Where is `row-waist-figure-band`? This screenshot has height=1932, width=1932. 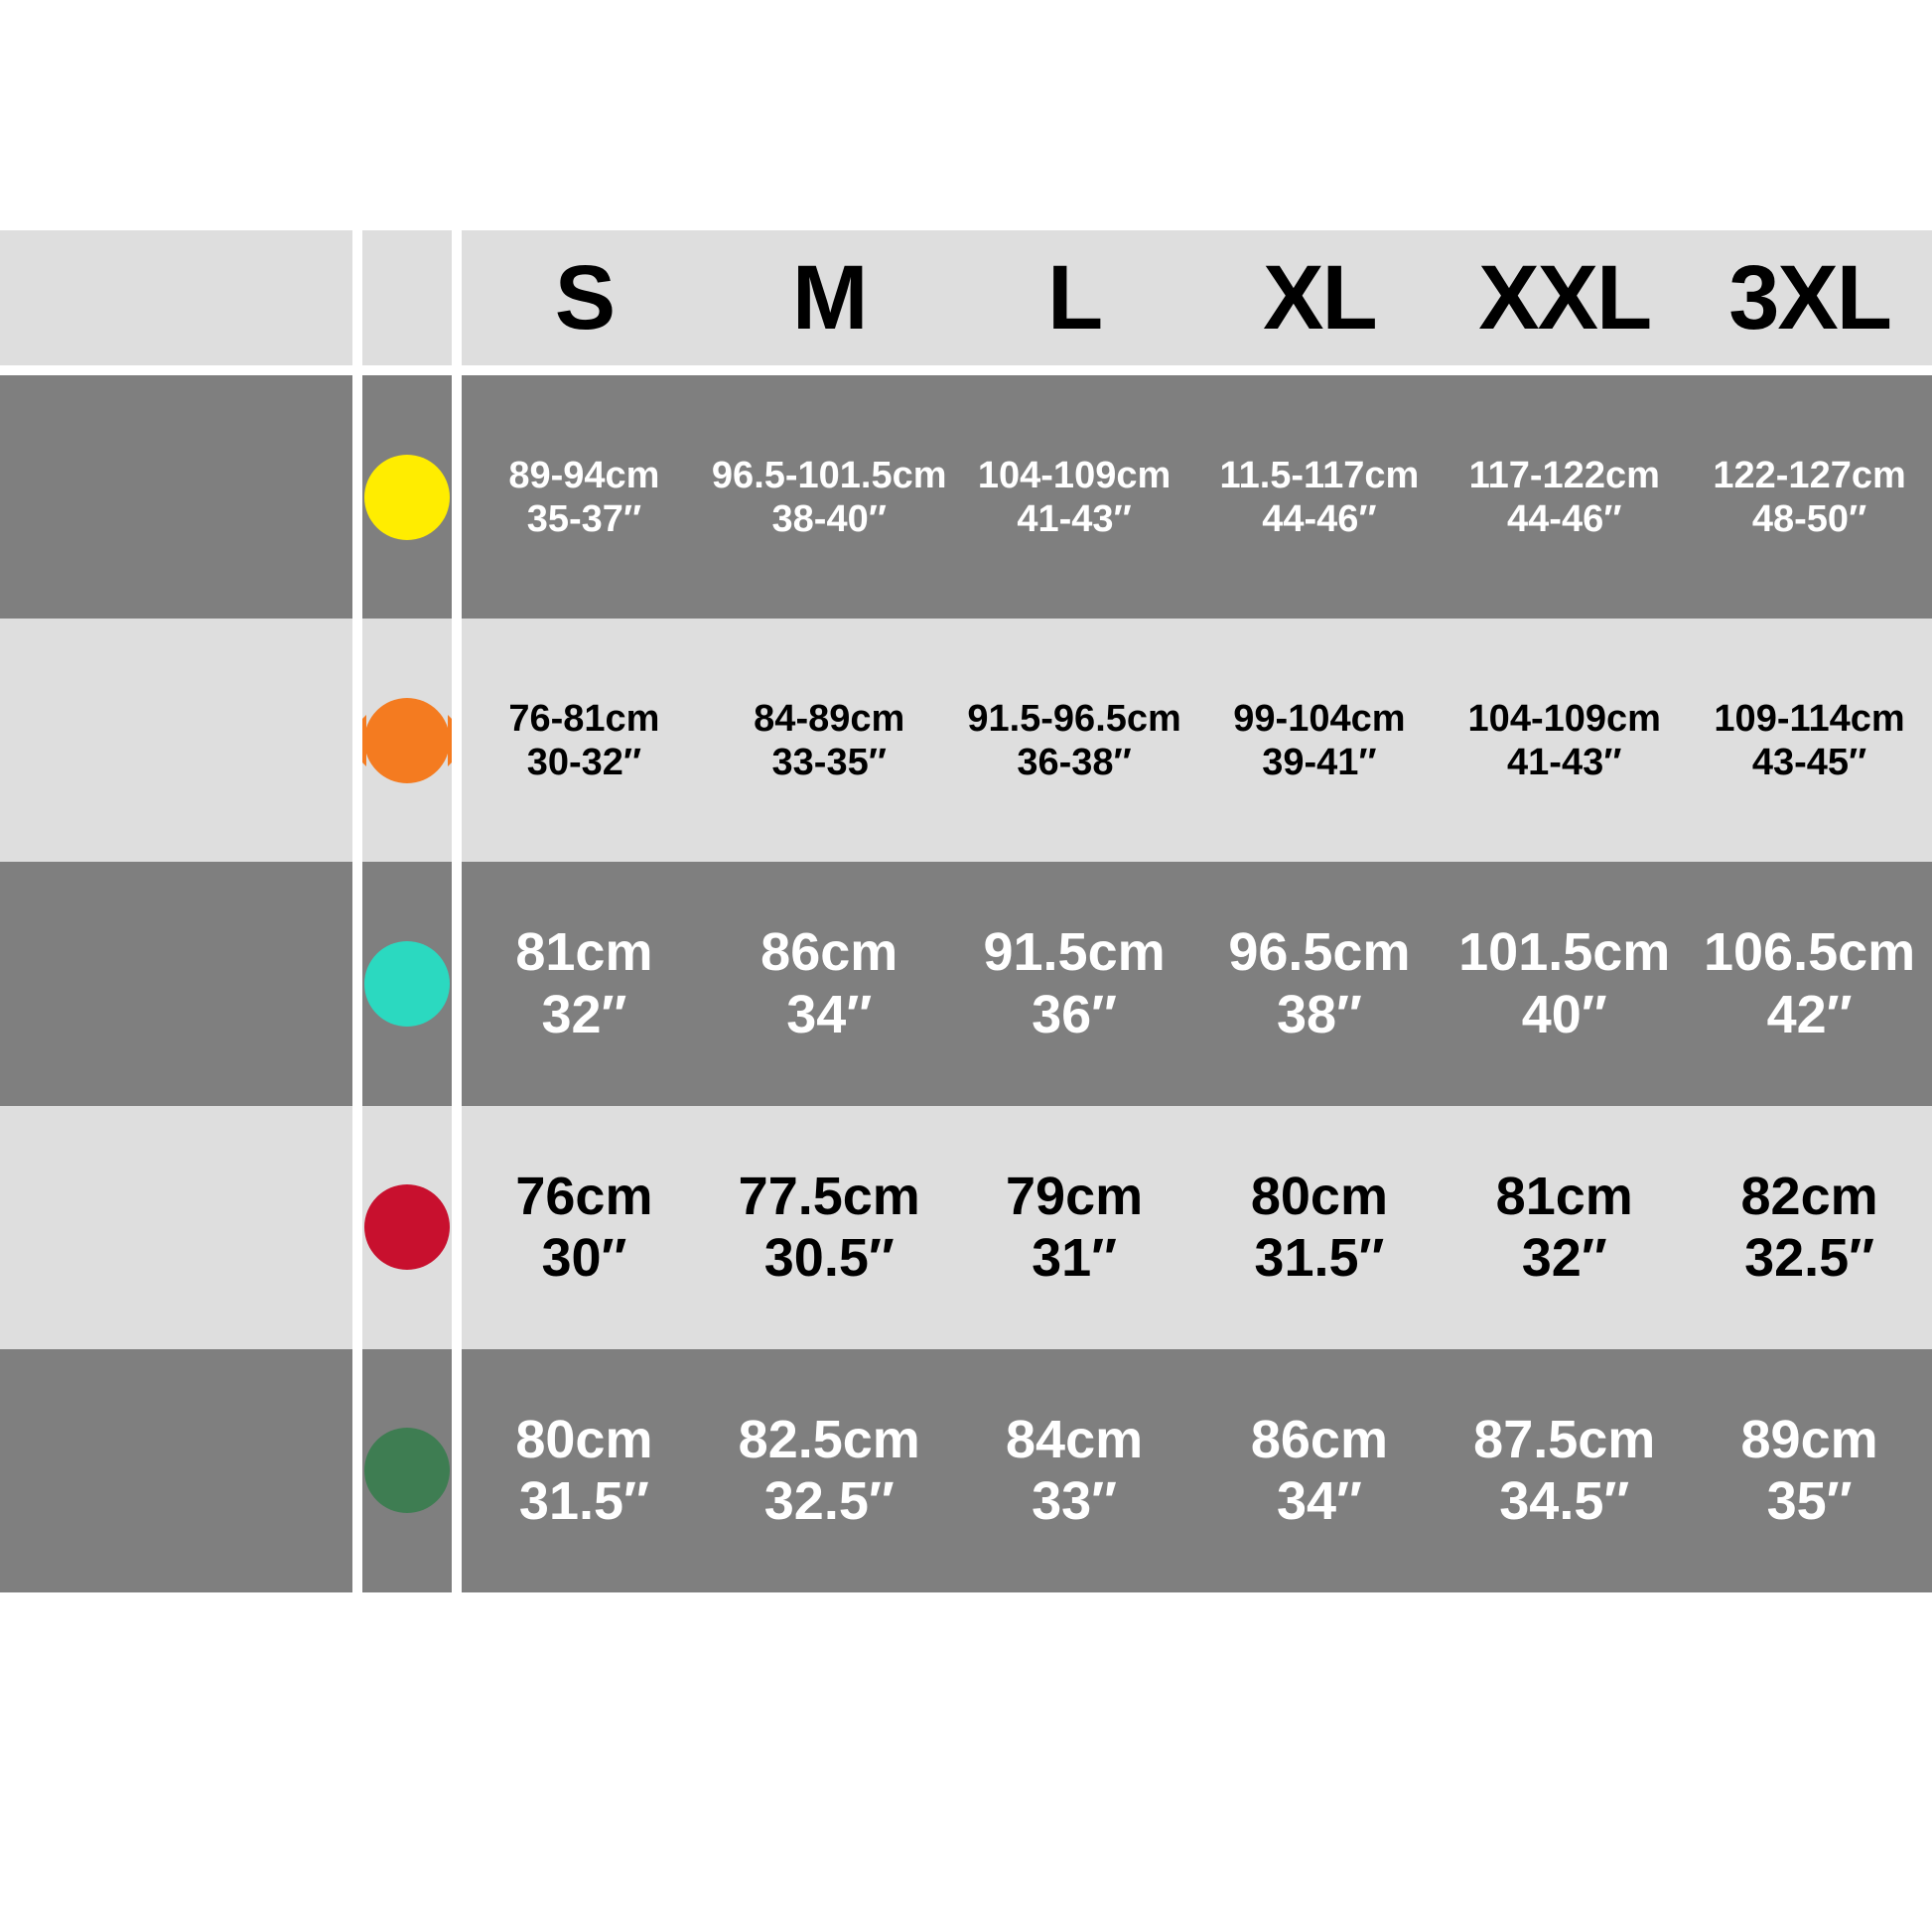
row-waist-figure-band is located at coordinates (176, 741).